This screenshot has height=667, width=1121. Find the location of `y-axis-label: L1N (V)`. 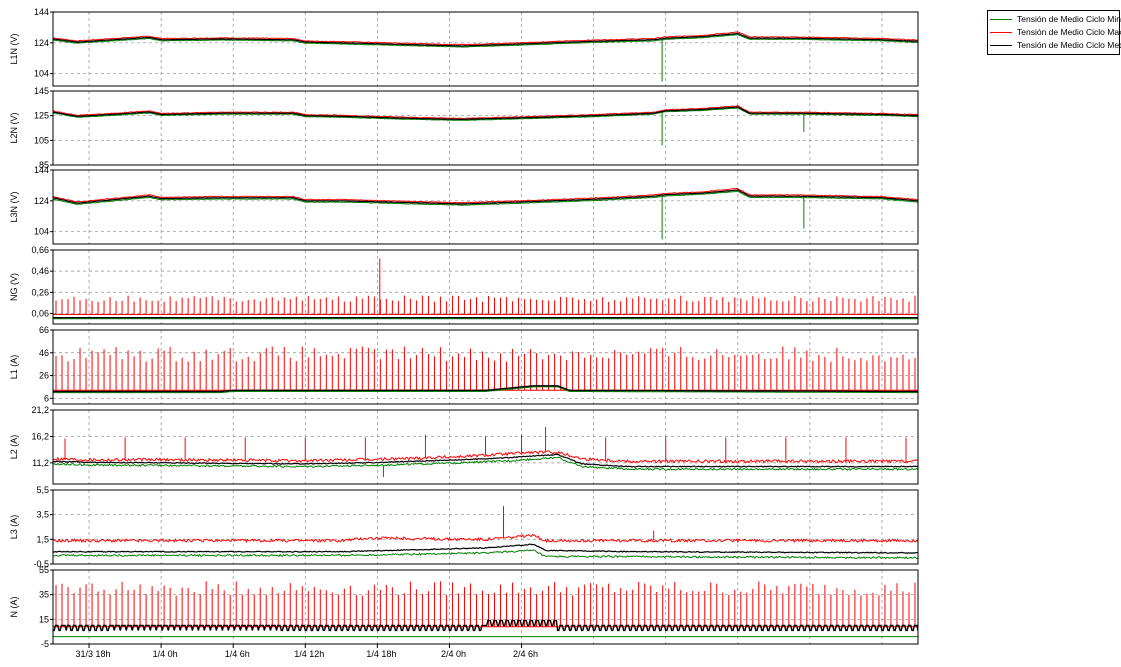

y-axis-label: L1N (V) is located at coordinates (14, 48).